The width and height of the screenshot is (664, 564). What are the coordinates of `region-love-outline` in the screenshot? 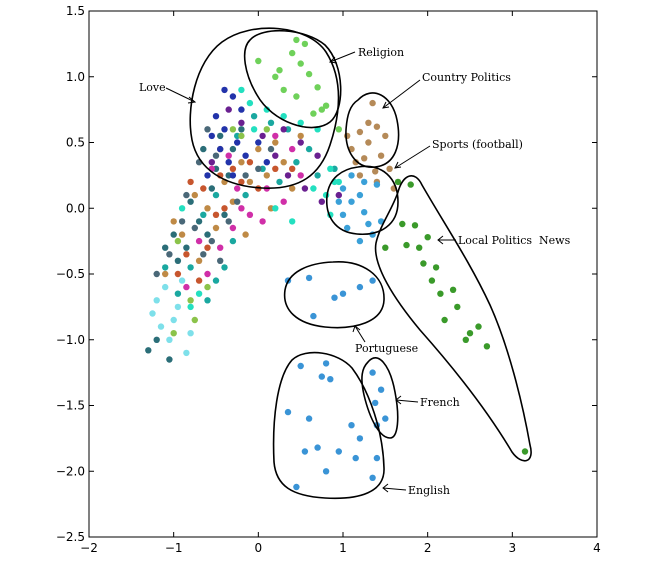 It's located at (264, 108).